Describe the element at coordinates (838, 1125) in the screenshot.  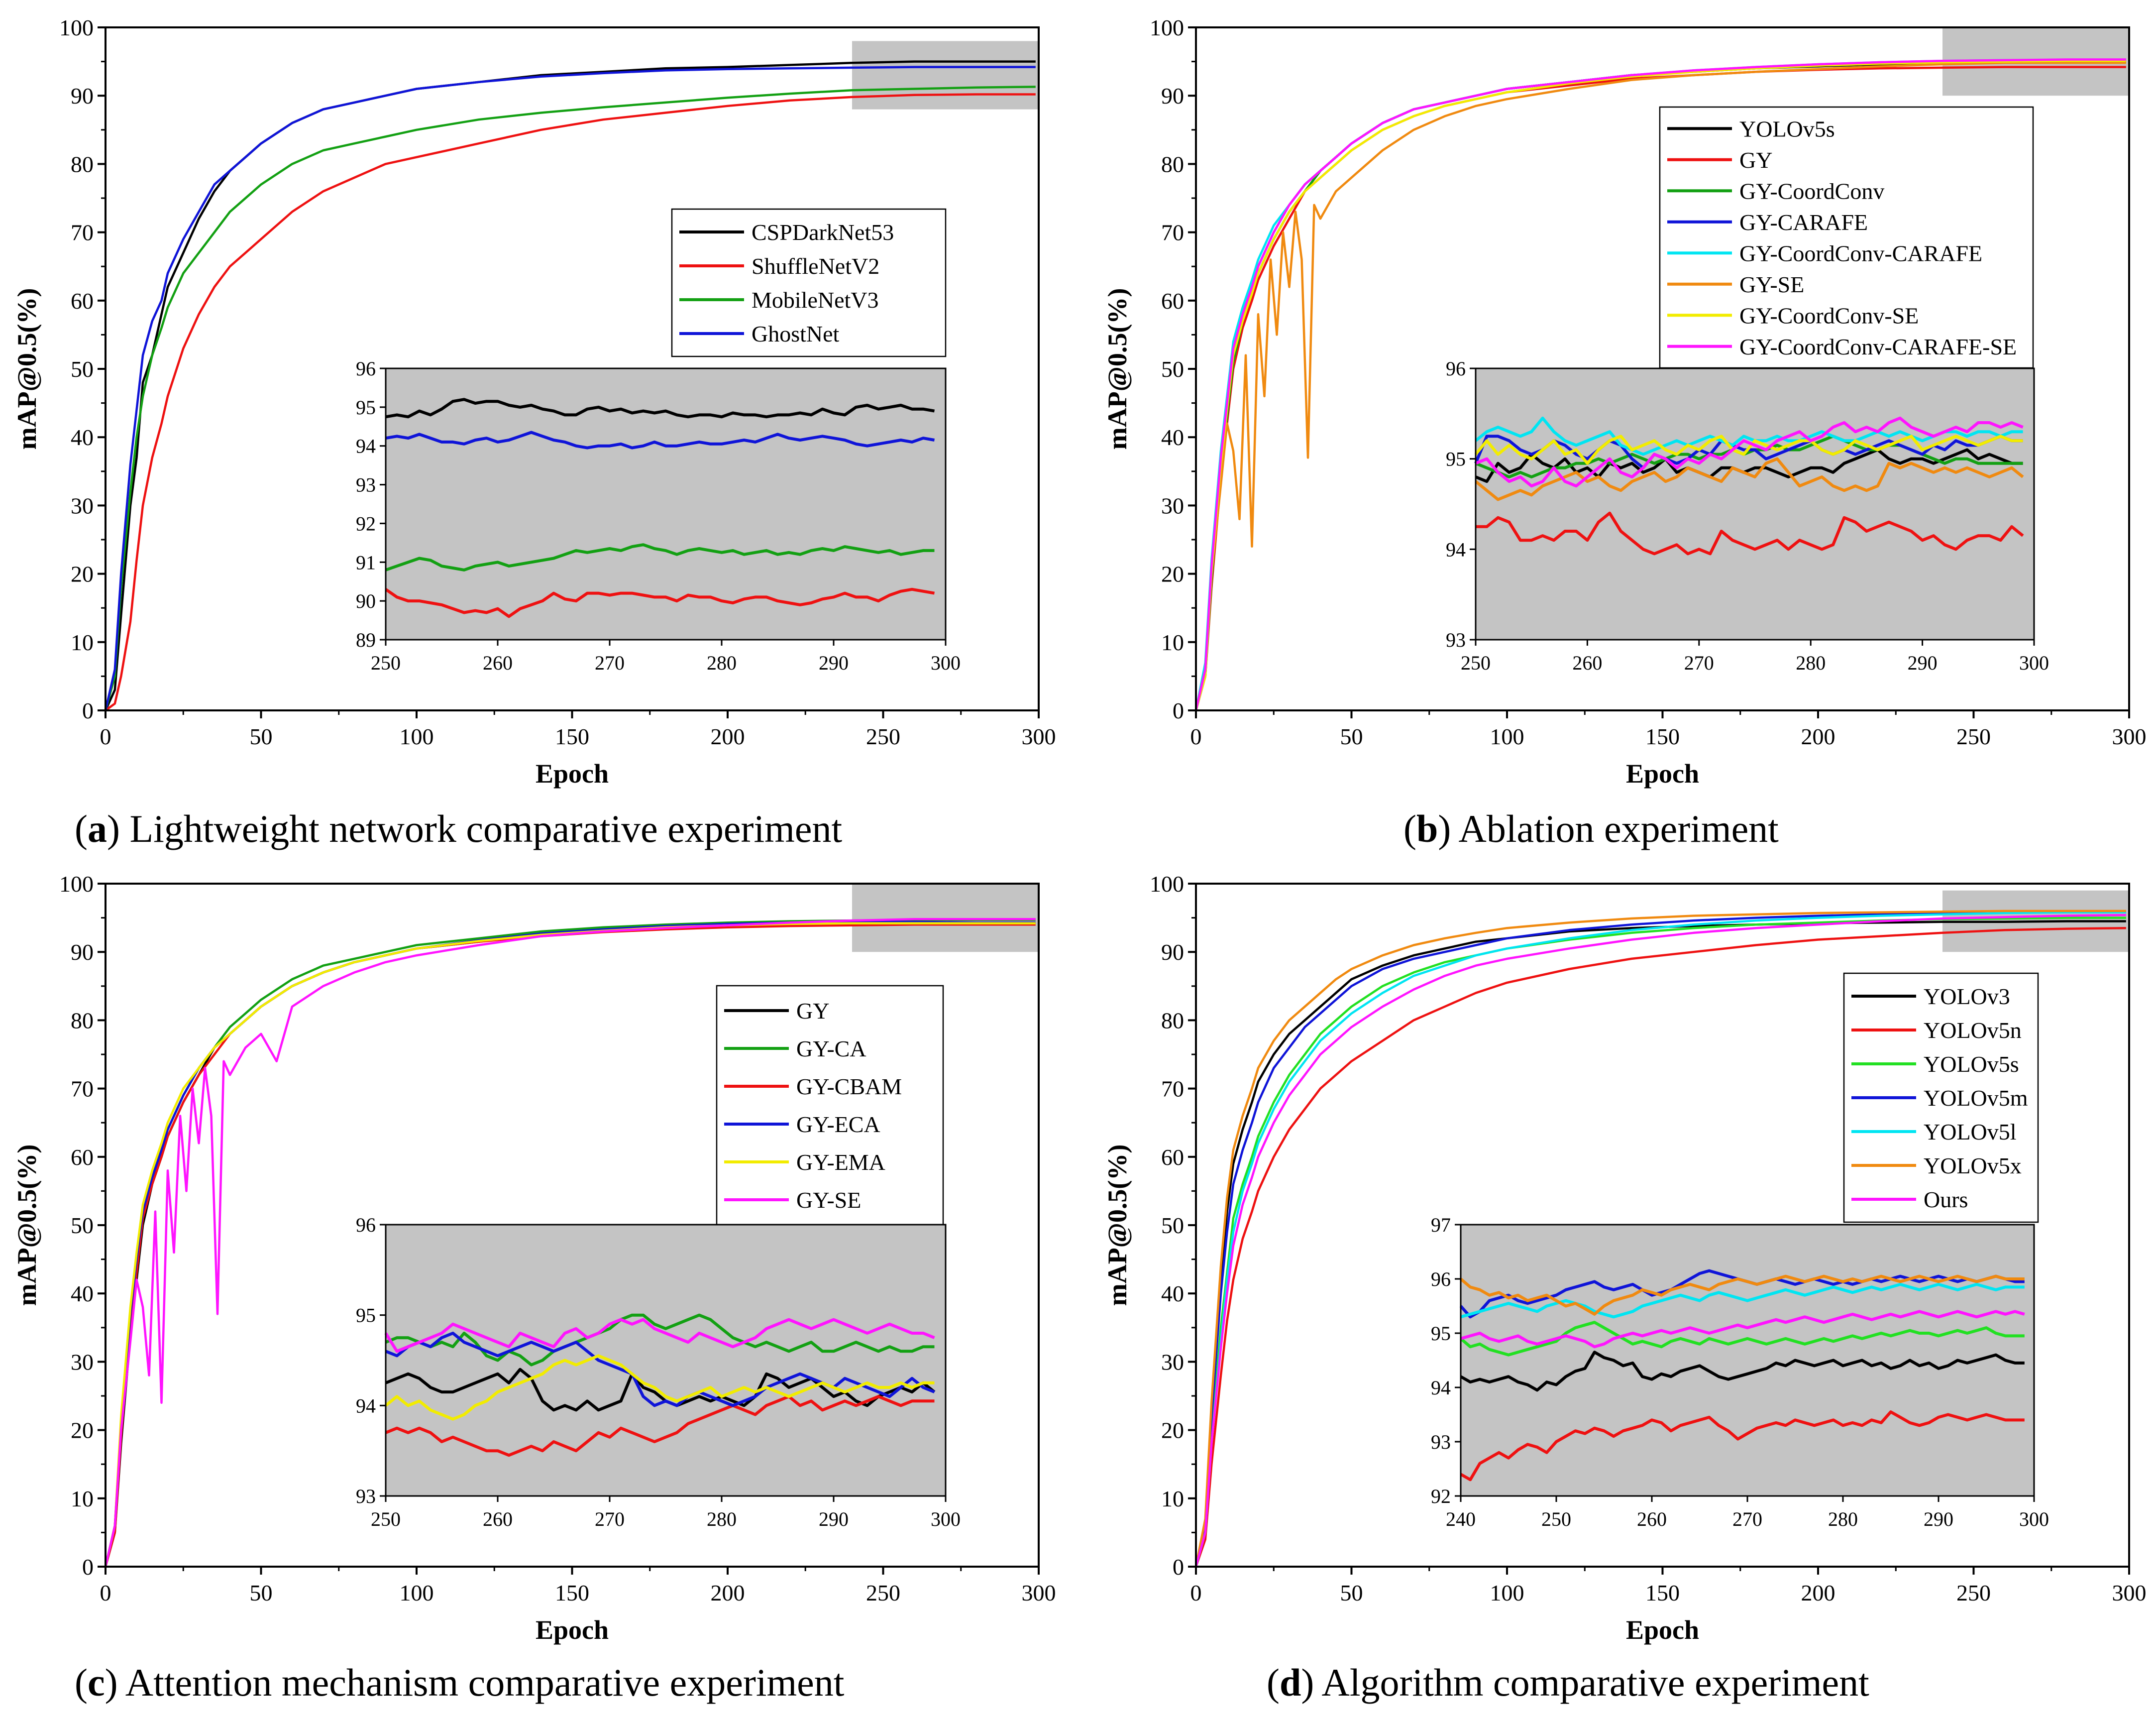
I see `legend-label: GY-ECA` at that location.